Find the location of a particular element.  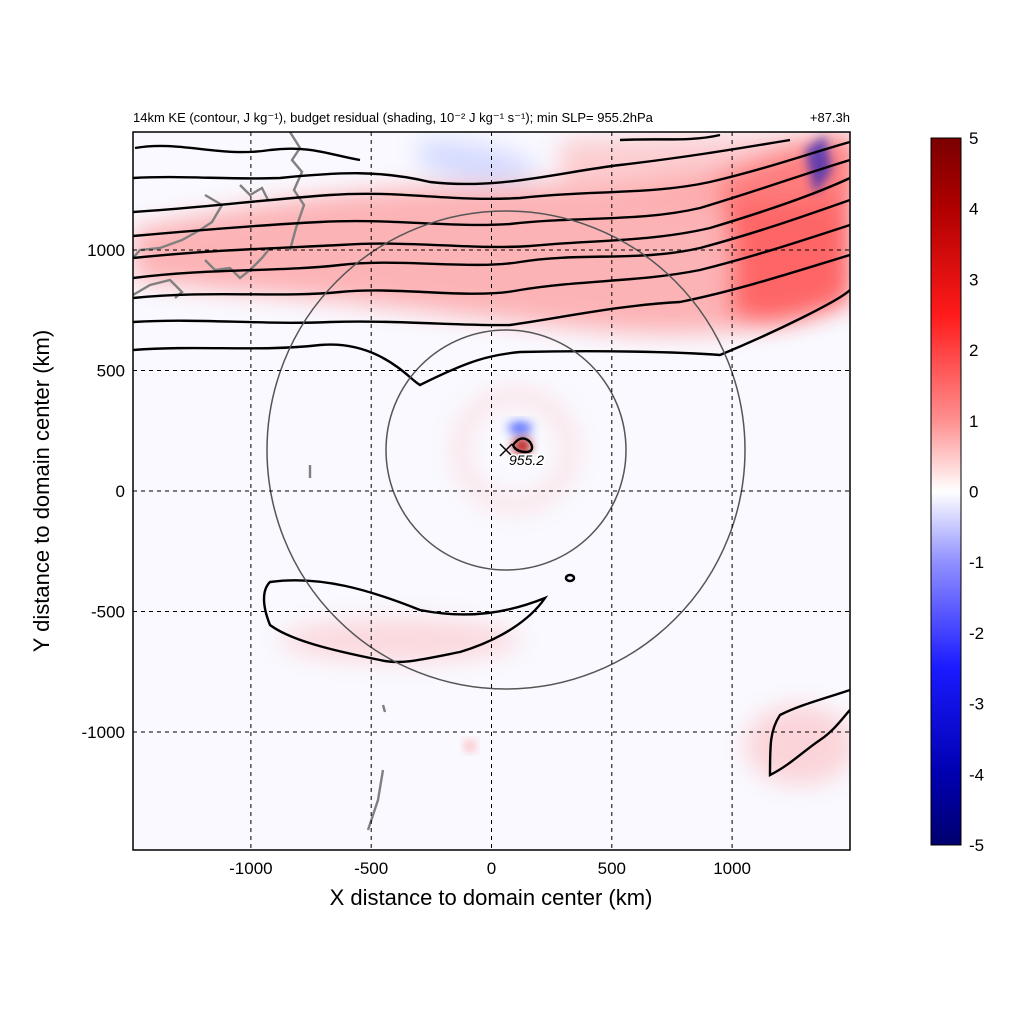

colorbar: 5 4 3 2 1 0 -1 -2 -3 -4 -5 is located at coordinates (957, 492).